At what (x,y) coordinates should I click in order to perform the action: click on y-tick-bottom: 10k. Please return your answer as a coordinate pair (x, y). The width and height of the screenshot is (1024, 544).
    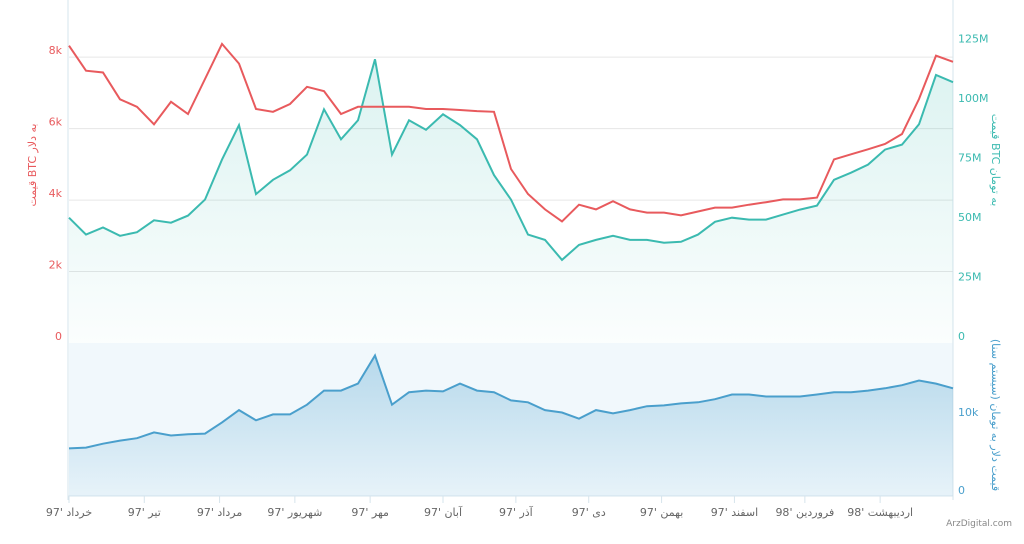
    Looking at the image, I should click on (968, 412).